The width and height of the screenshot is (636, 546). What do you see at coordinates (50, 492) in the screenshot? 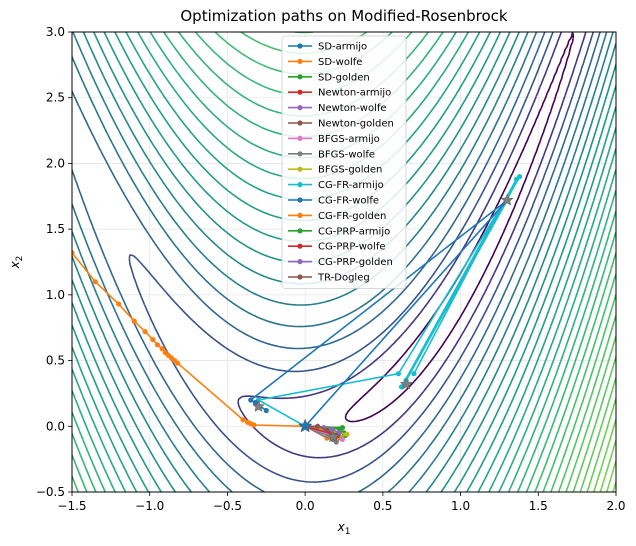
I see `y-tick-label: −0.5` at bounding box center [50, 492].